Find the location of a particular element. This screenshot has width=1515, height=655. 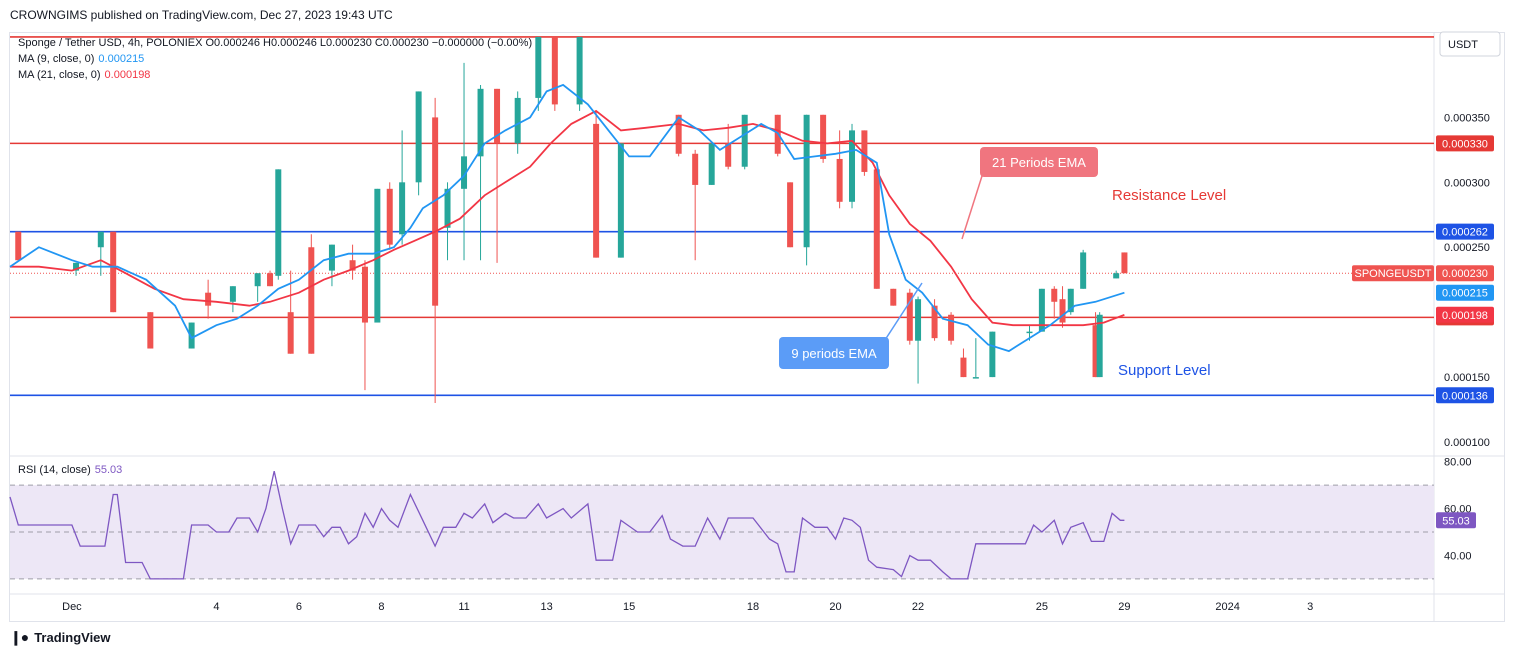

price-tick-label: 0.000300 is located at coordinates (1467, 183).